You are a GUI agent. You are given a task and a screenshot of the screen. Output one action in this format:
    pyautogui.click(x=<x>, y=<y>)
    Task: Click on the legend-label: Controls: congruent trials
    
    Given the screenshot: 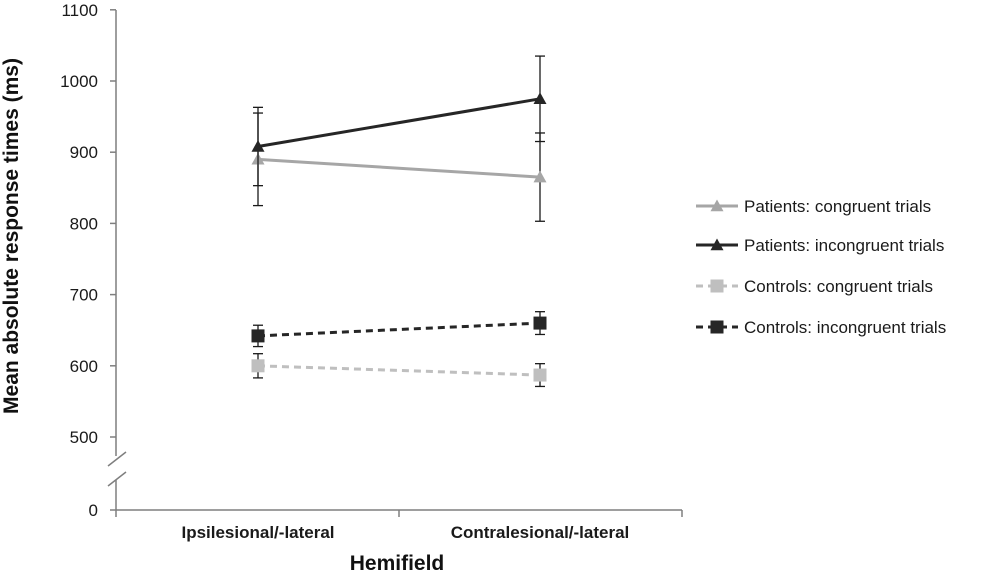 What is the action you would take?
    pyautogui.click(x=838, y=286)
    